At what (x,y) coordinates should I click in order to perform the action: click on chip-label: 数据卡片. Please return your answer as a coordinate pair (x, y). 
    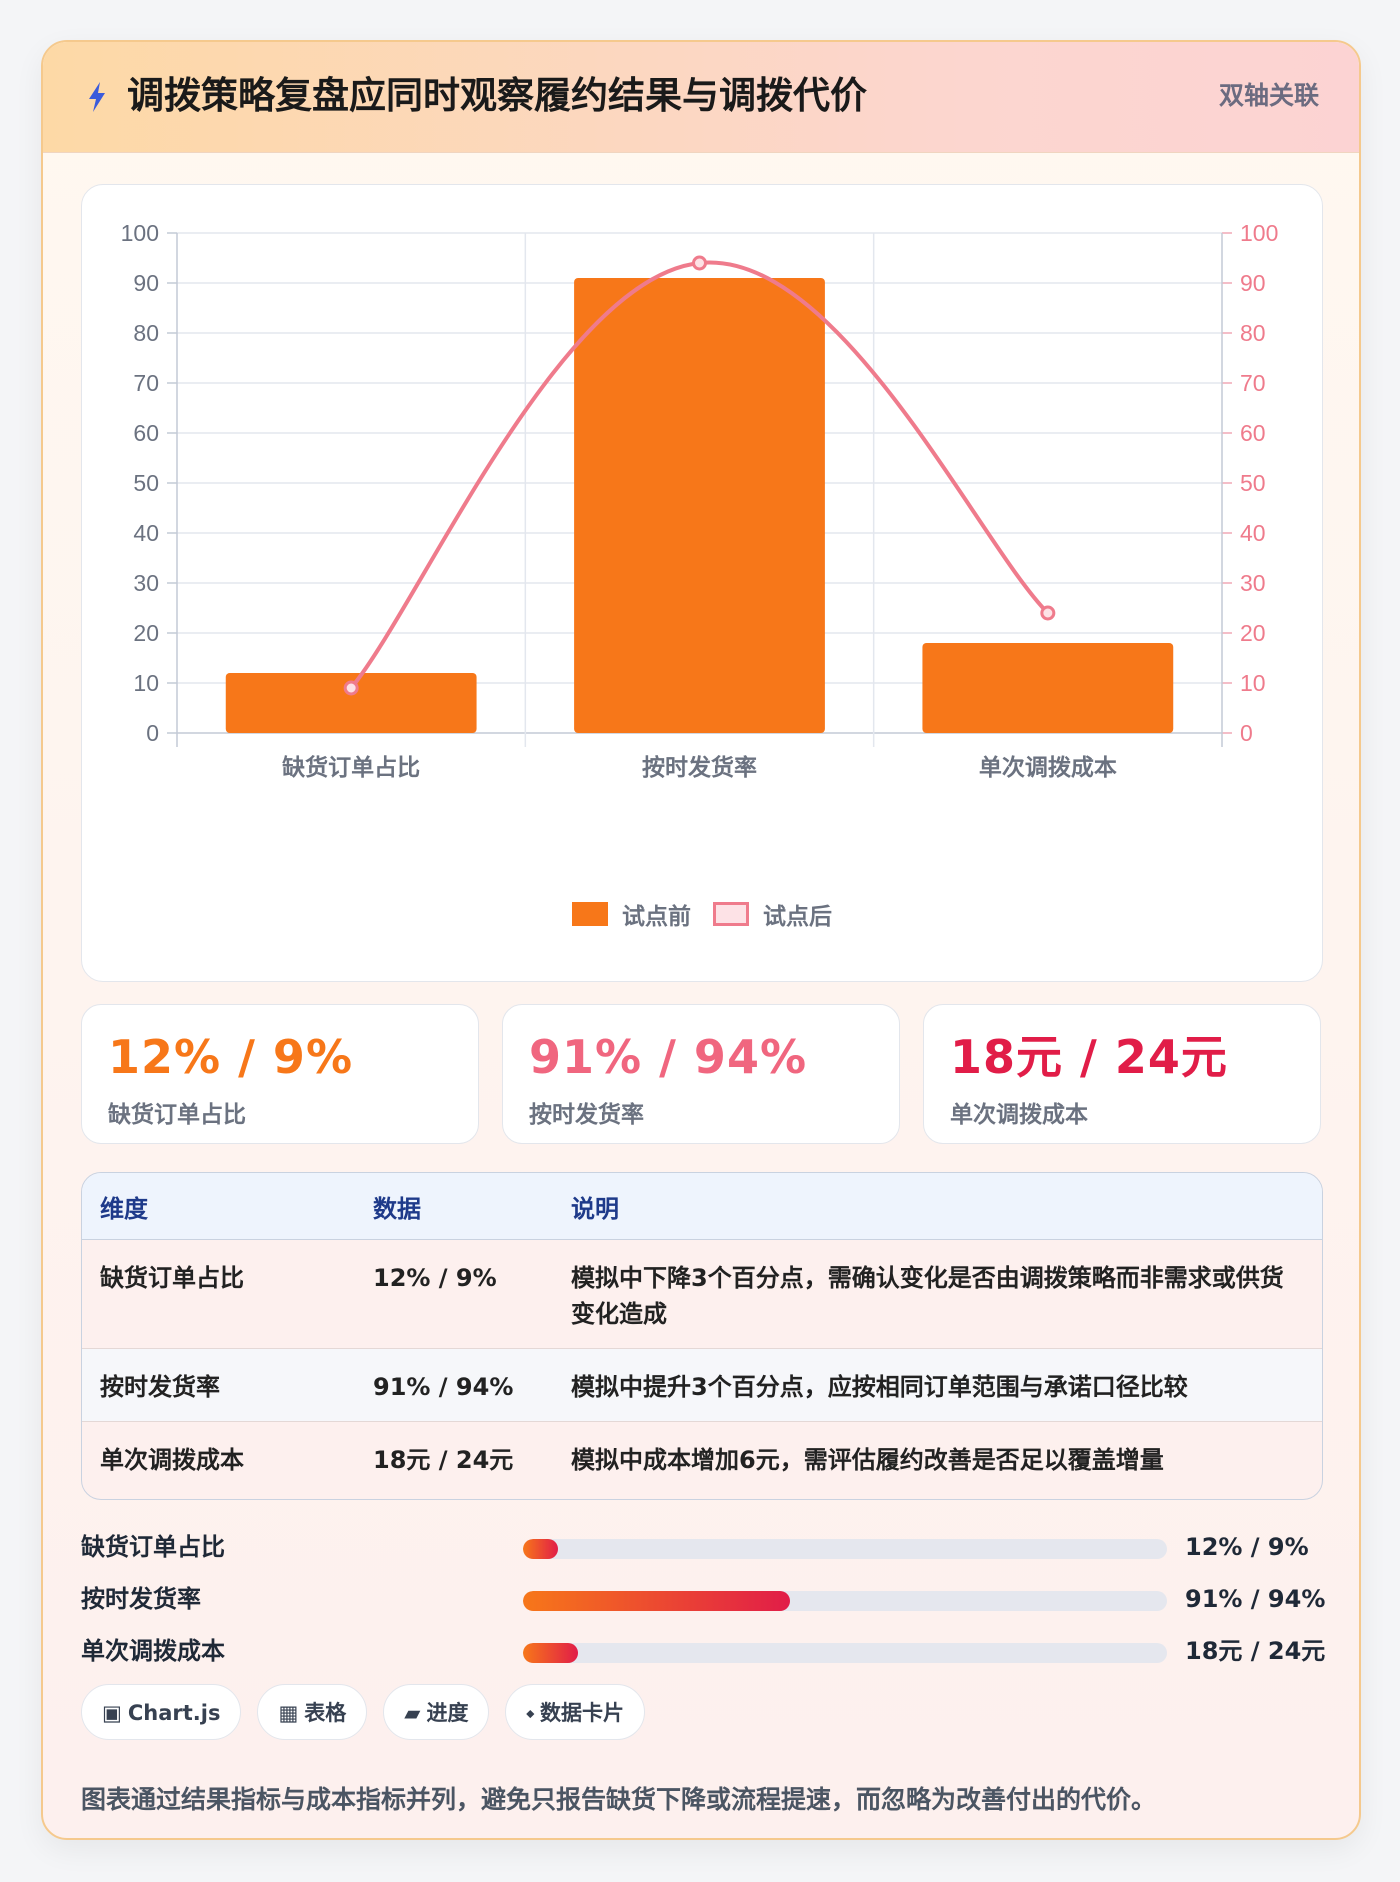
    Looking at the image, I should click on (582, 1713).